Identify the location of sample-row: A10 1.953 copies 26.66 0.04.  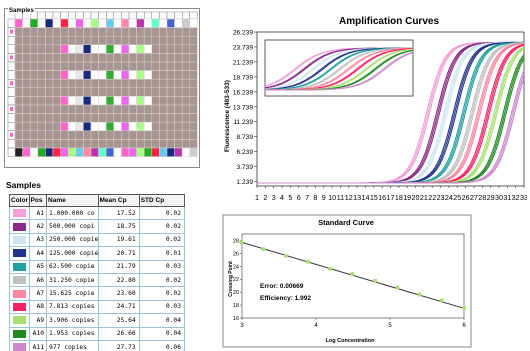
(97, 333).